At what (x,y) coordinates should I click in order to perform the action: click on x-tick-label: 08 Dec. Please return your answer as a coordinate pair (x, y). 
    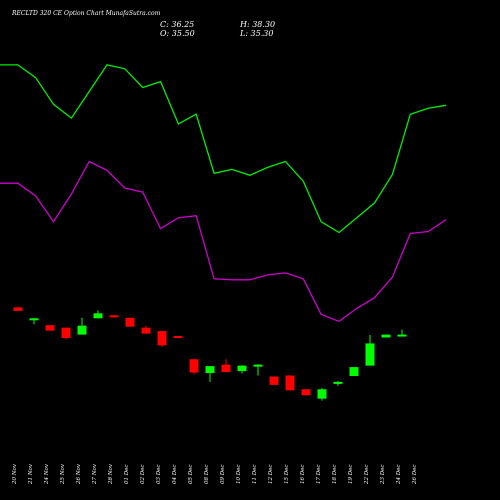
    Looking at the image, I should click on (207, 475).